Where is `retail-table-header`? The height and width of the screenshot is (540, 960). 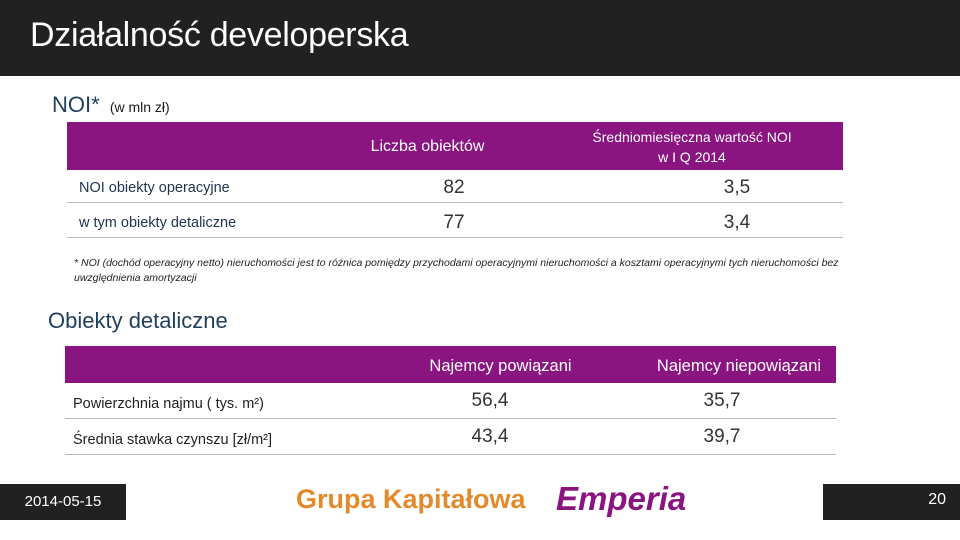
retail-table-header is located at coordinates (450, 364).